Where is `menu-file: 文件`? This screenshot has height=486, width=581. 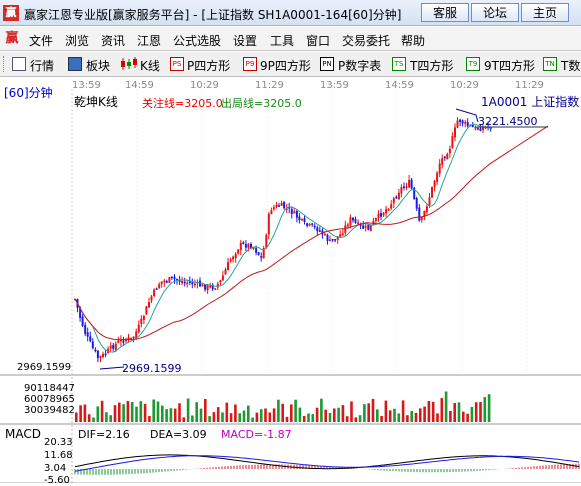
menu-file: 文件 is located at coordinates (41, 41).